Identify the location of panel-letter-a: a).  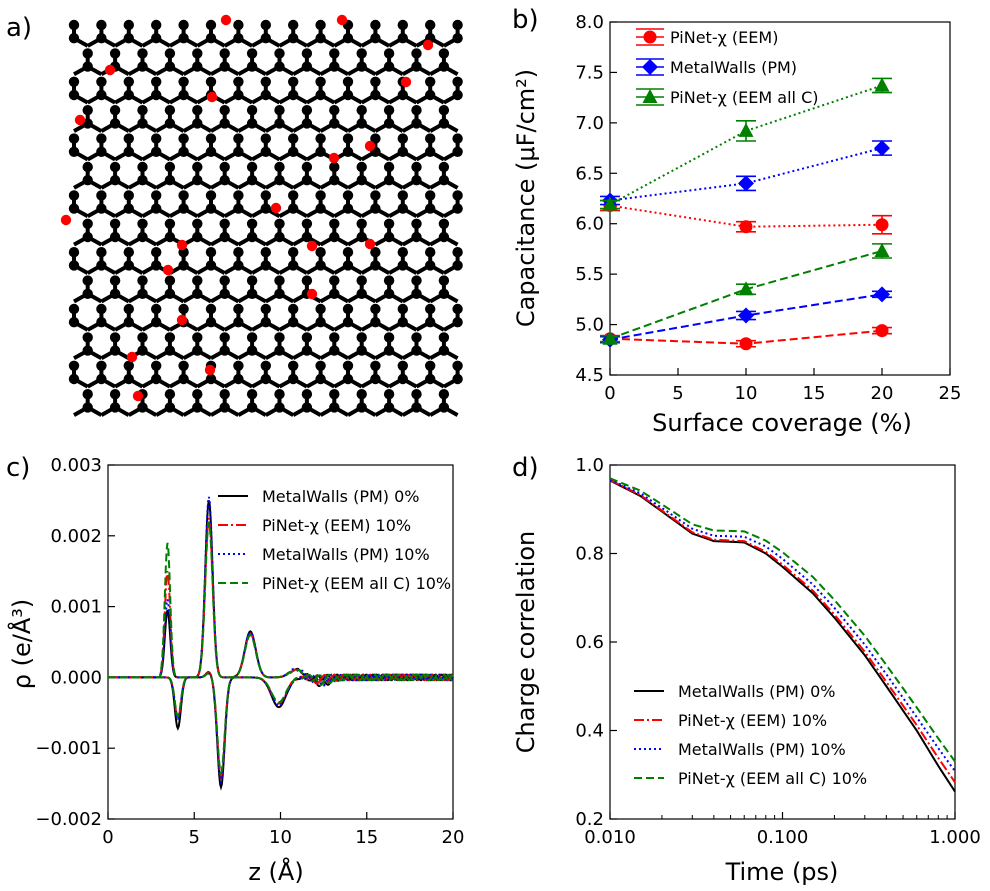
(19, 28).